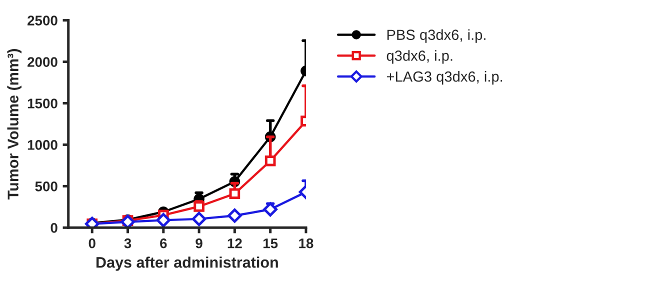 The width and height of the screenshot is (651, 290). What do you see at coordinates (270, 243) in the screenshot?
I see `x-tick-label: 15` at bounding box center [270, 243].